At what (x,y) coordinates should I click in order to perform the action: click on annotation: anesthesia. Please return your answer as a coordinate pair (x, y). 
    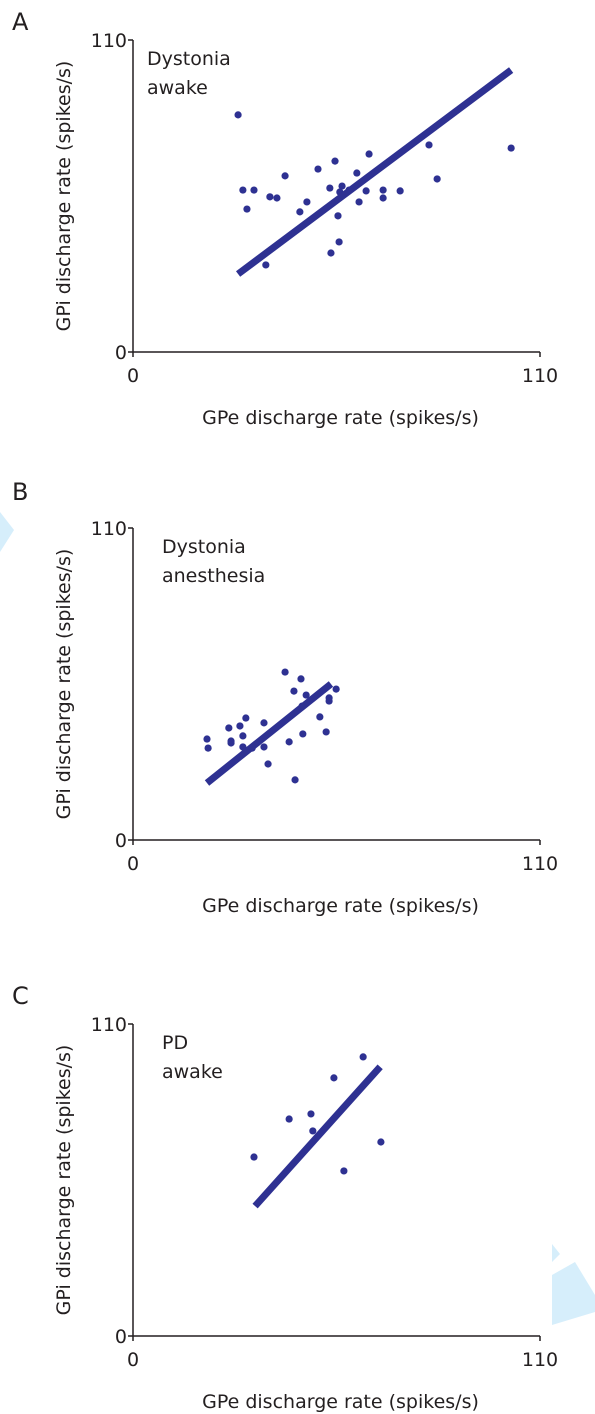
    Looking at the image, I should click on (213, 576).